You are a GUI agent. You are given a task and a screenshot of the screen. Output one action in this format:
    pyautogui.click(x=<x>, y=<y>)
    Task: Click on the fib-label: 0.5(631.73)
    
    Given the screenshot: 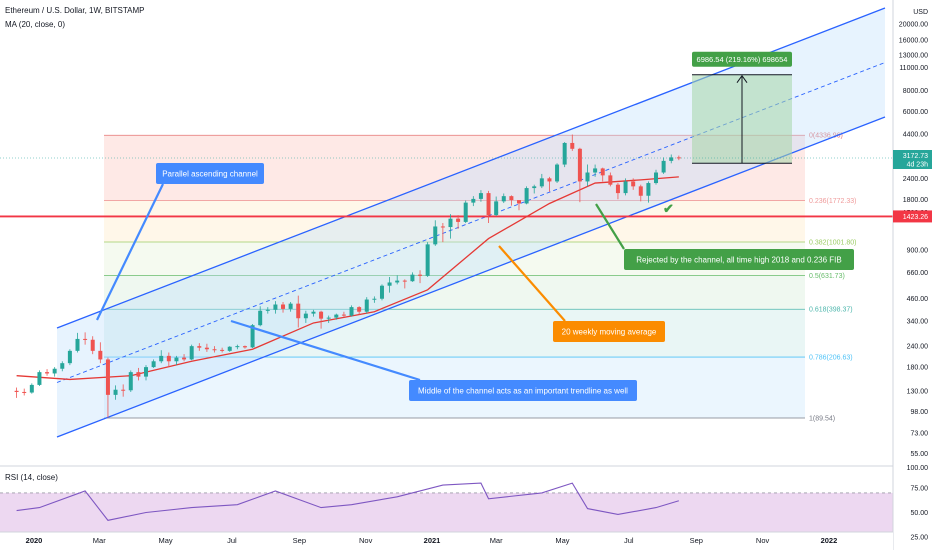 What is the action you would take?
    pyautogui.click(x=827, y=276)
    